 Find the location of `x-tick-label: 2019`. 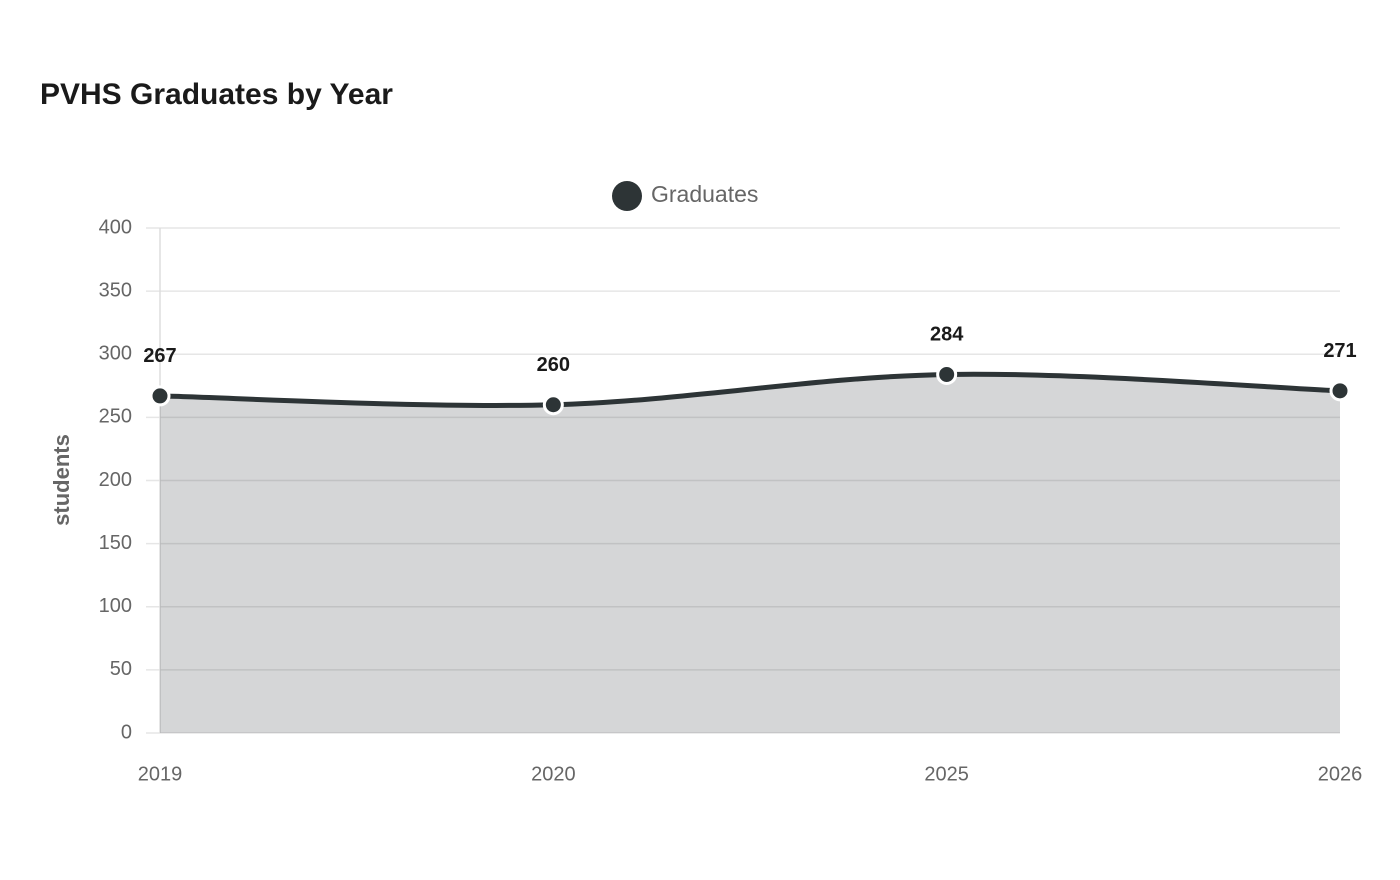

x-tick-label: 2019 is located at coordinates (160, 774).